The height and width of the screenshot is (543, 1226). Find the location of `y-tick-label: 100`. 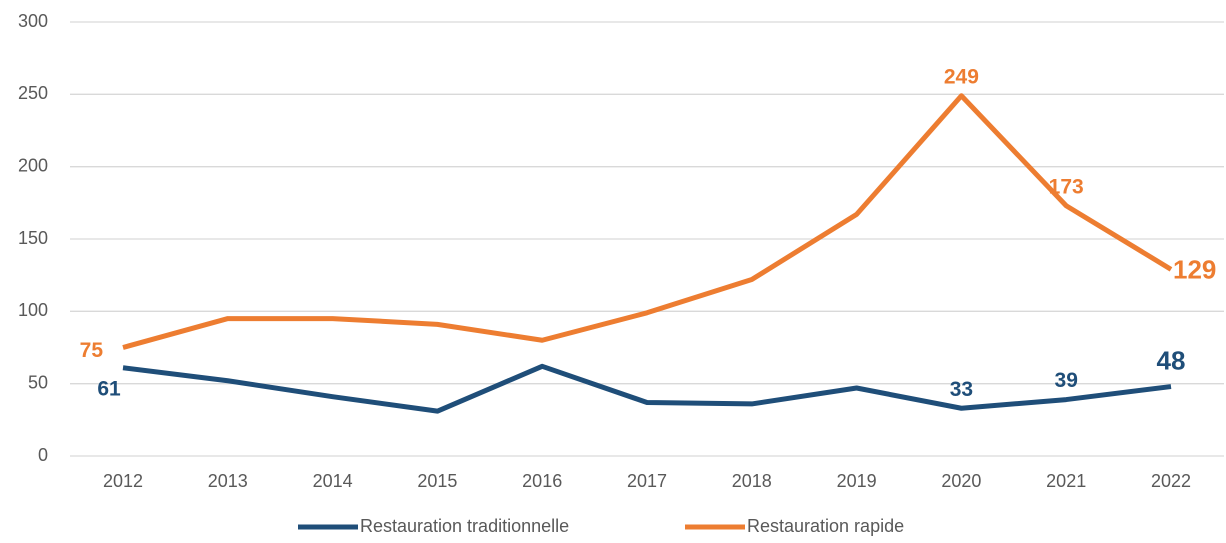

y-tick-label: 100 is located at coordinates (33, 310).